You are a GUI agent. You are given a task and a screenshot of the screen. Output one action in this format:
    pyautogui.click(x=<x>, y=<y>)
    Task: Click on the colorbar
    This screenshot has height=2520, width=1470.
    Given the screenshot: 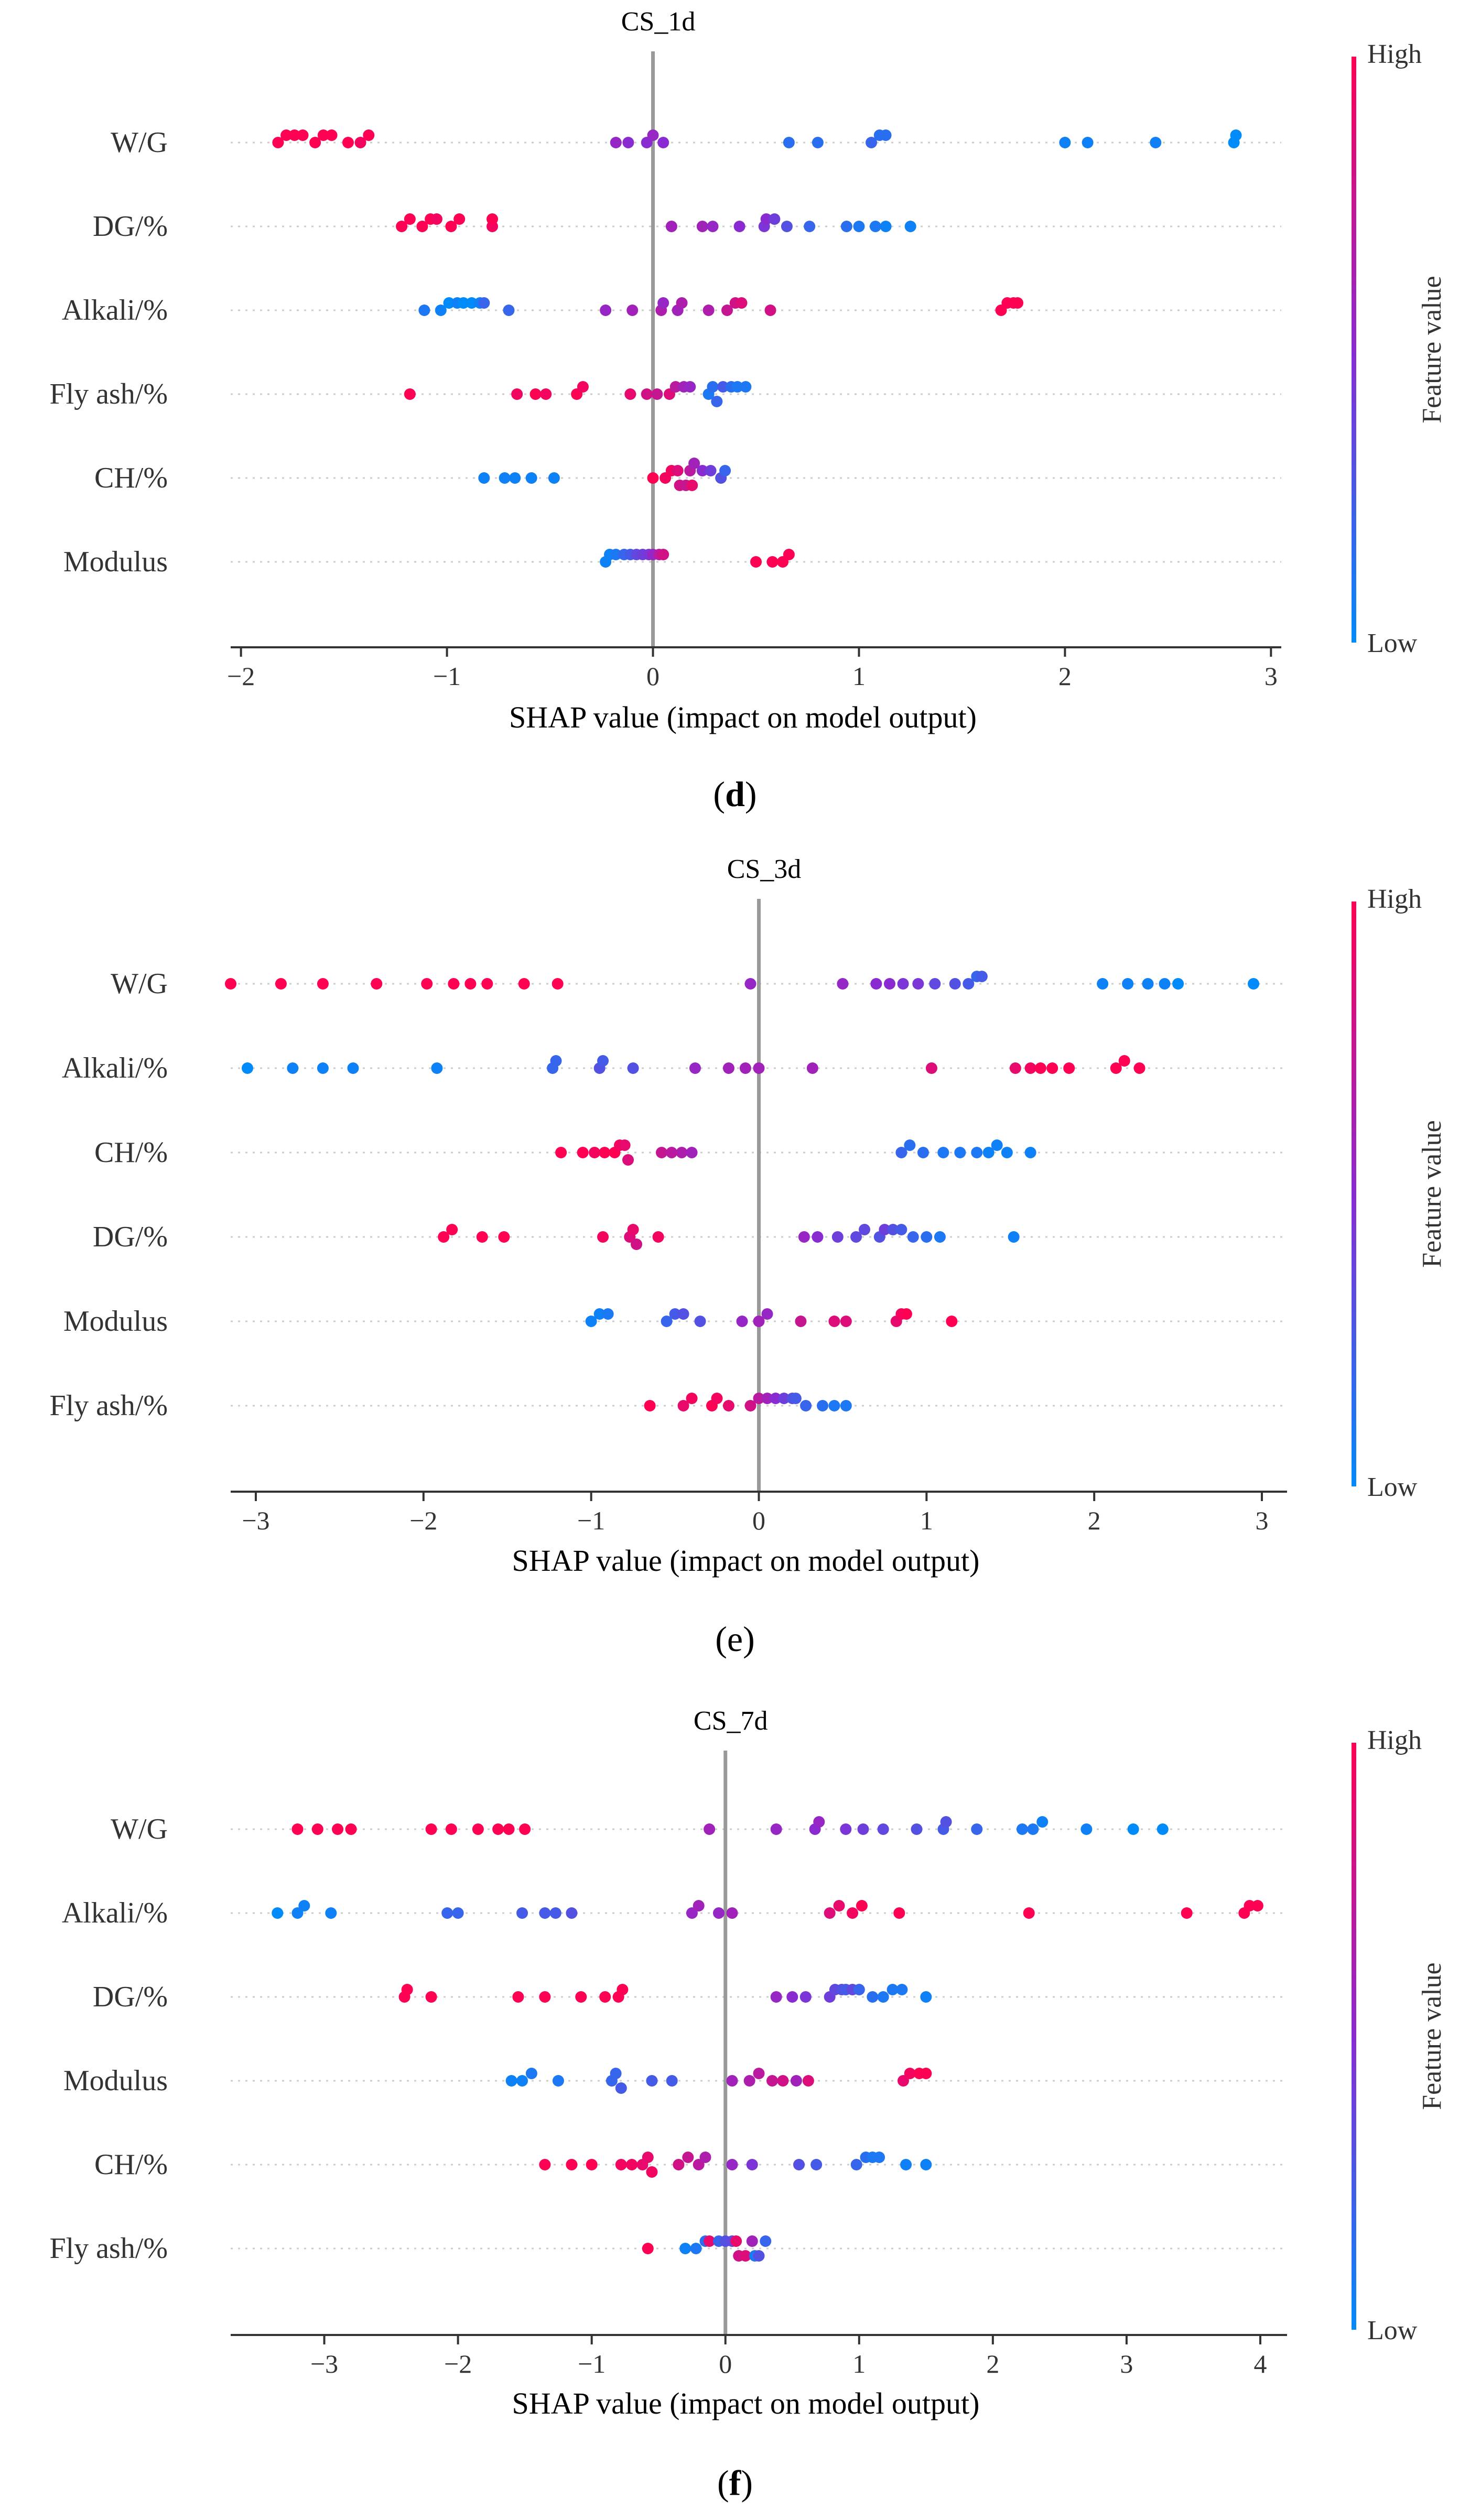 What is the action you would take?
    pyautogui.click(x=1354, y=2036)
    